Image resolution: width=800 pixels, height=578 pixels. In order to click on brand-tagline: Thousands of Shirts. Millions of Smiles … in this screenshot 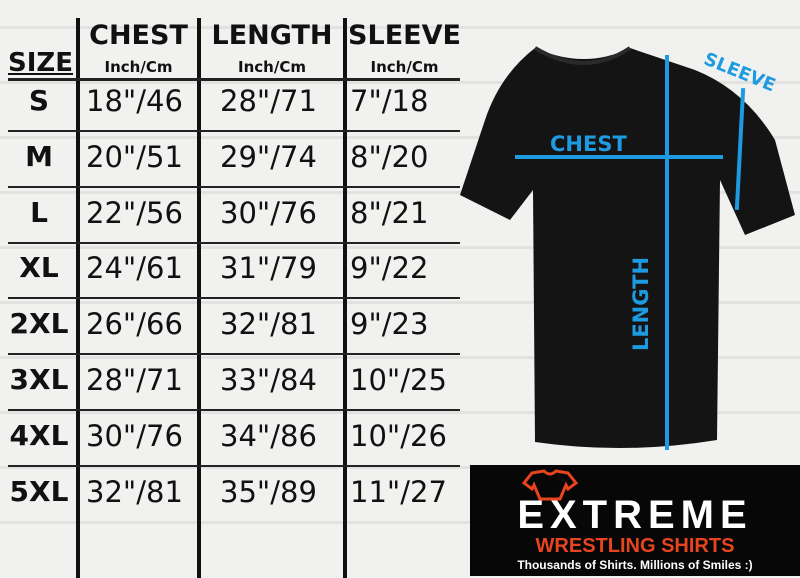, I will do `click(635, 565)`.